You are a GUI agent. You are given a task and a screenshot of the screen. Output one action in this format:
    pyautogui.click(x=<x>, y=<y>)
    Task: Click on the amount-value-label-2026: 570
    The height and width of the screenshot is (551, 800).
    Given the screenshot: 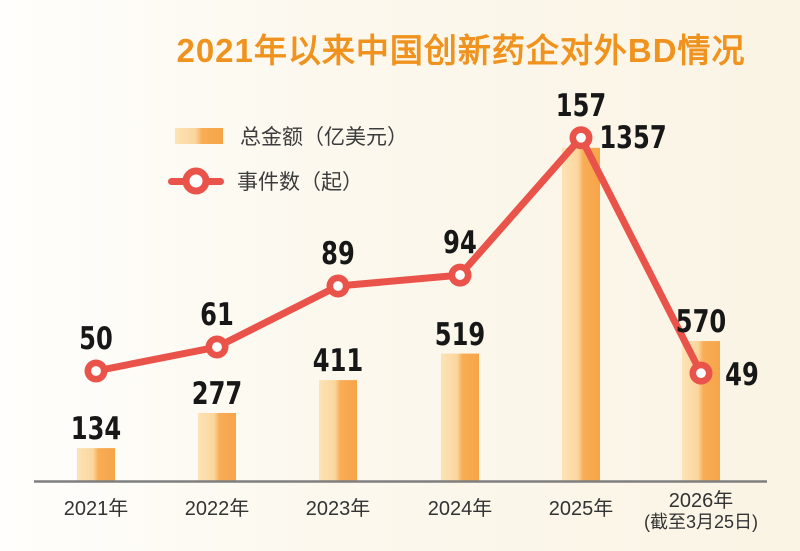 What is the action you would take?
    pyautogui.click(x=701, y=322)
    